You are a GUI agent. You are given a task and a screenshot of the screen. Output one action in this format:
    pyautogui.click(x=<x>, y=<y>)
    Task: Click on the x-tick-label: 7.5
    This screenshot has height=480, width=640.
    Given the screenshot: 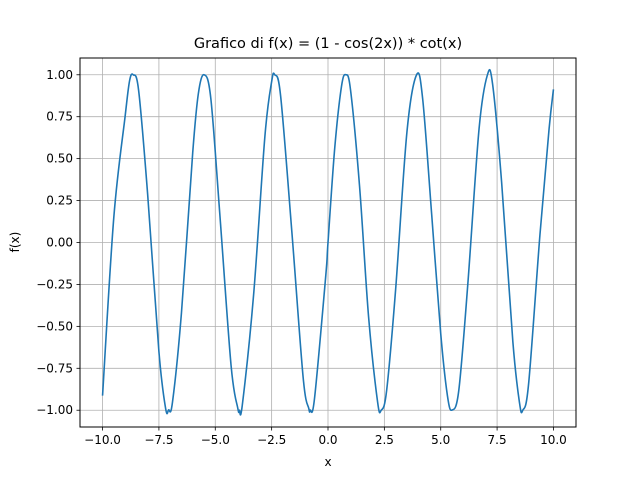 What is the action you would take?
    pyautogui.click(x=497, y=440)
    